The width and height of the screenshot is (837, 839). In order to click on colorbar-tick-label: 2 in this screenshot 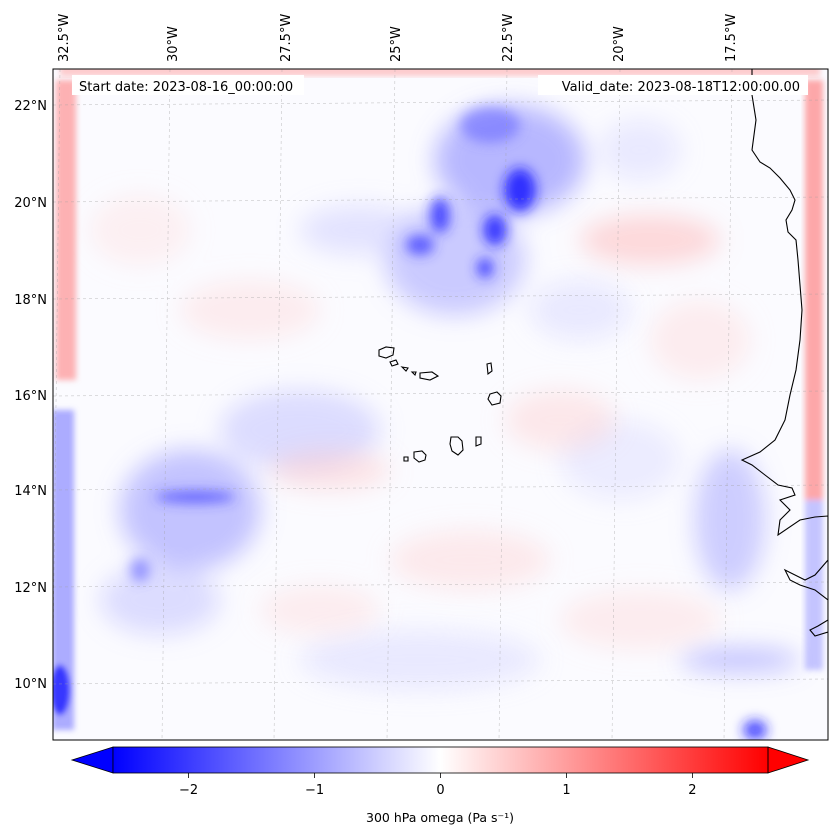, I will do `click(692, 790)`.